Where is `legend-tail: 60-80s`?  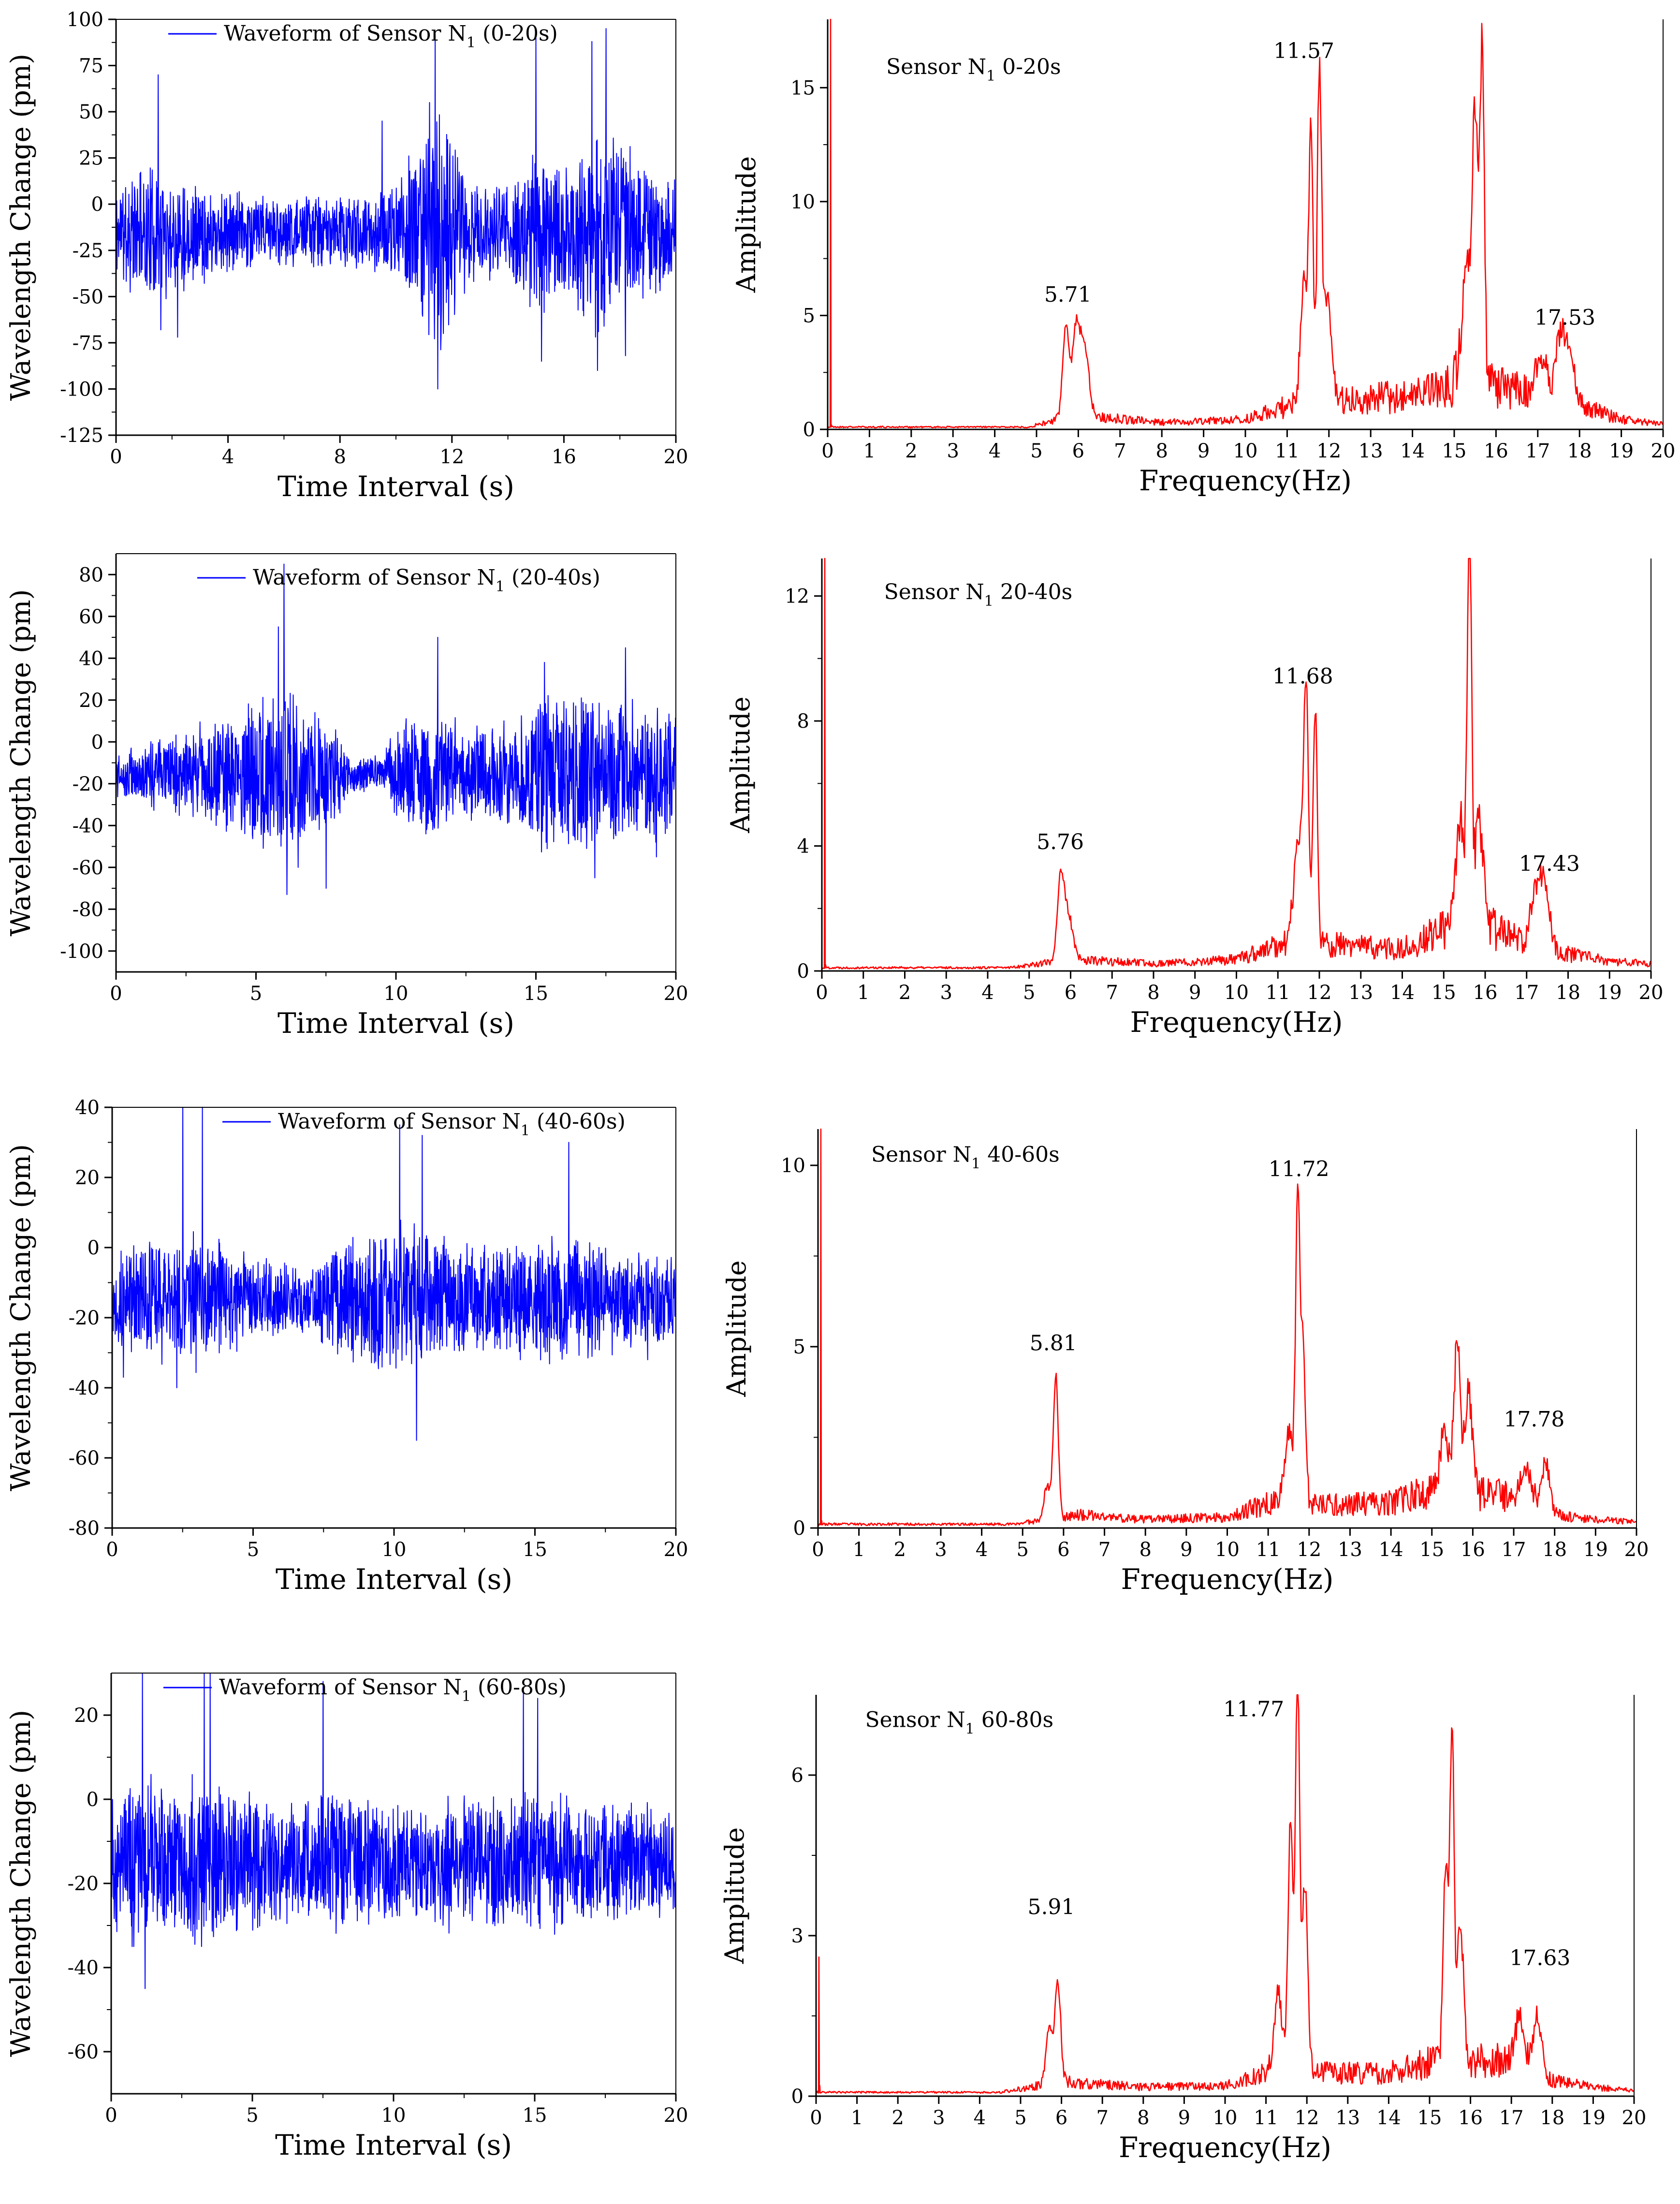 legend-tail: 60-80s is located at coordinates (1014, 1720).